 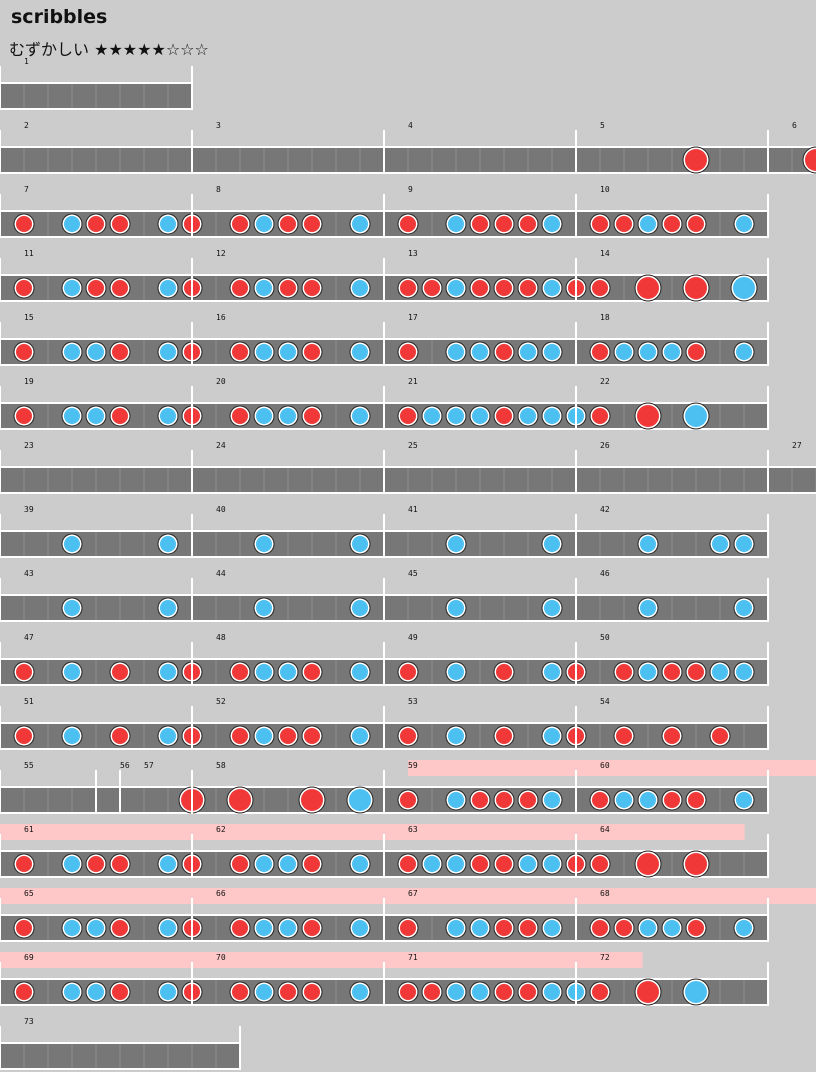 What do you see at coordinates (221, 317) in the screenshot?
I see `bar-number: 16` at bounding box center [221, 317].